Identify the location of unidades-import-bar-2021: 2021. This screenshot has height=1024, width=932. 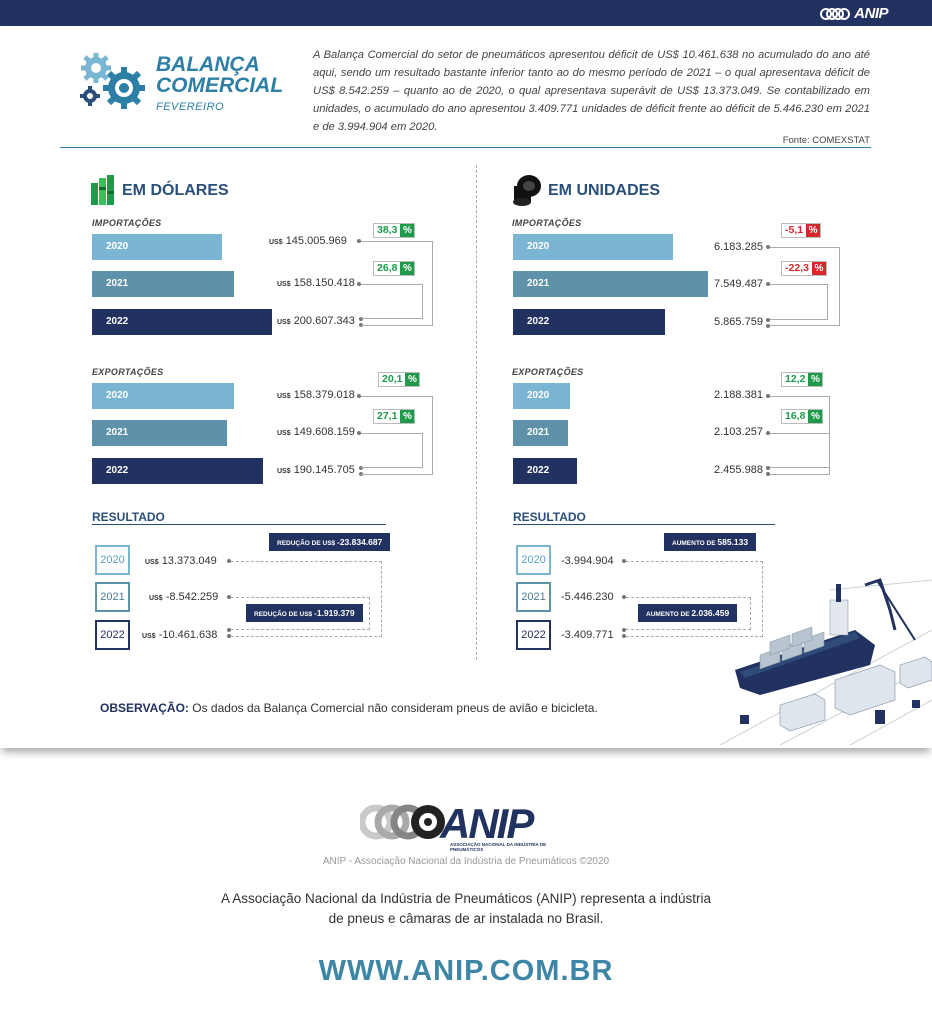
(610, 284).